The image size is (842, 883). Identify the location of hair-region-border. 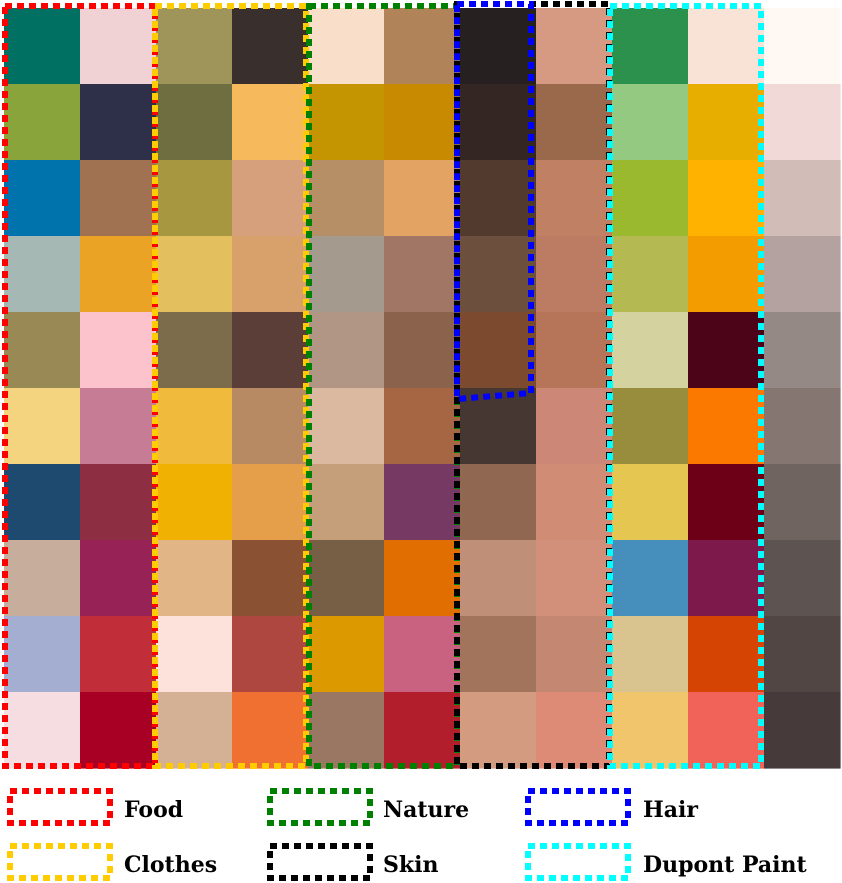
(494, 202).